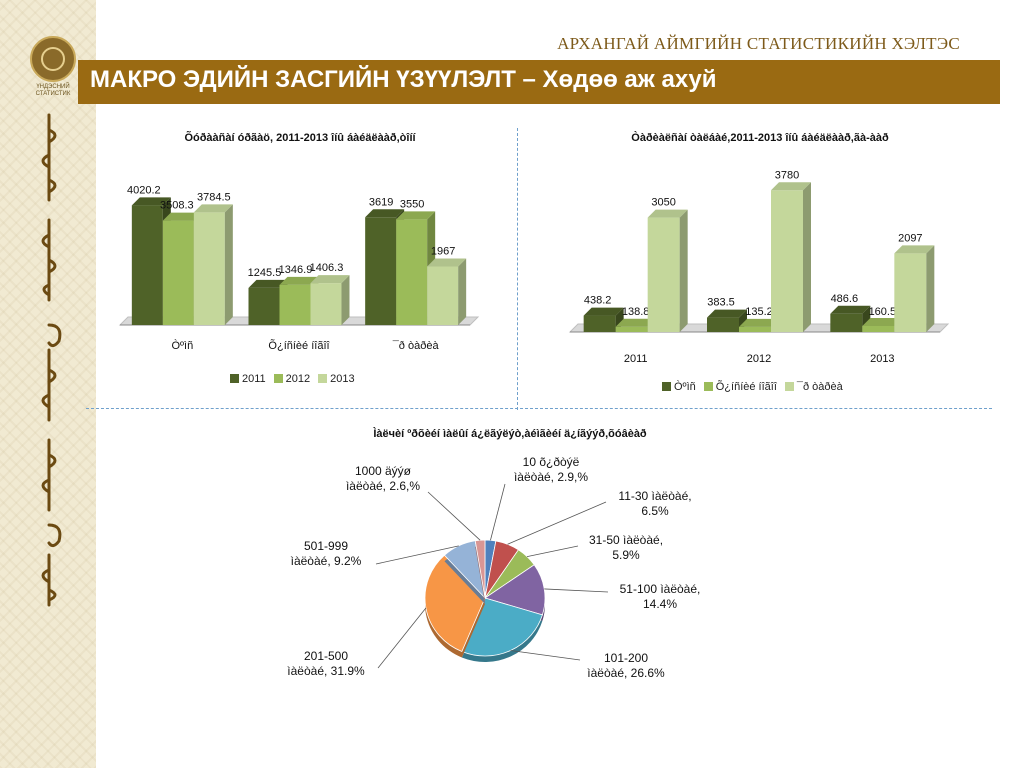 The height and width of the screenshot is (768, 1024). Describe the element at coordinates (177, 206) in the screenshot. I see `data-label: 3508.3` at that location.